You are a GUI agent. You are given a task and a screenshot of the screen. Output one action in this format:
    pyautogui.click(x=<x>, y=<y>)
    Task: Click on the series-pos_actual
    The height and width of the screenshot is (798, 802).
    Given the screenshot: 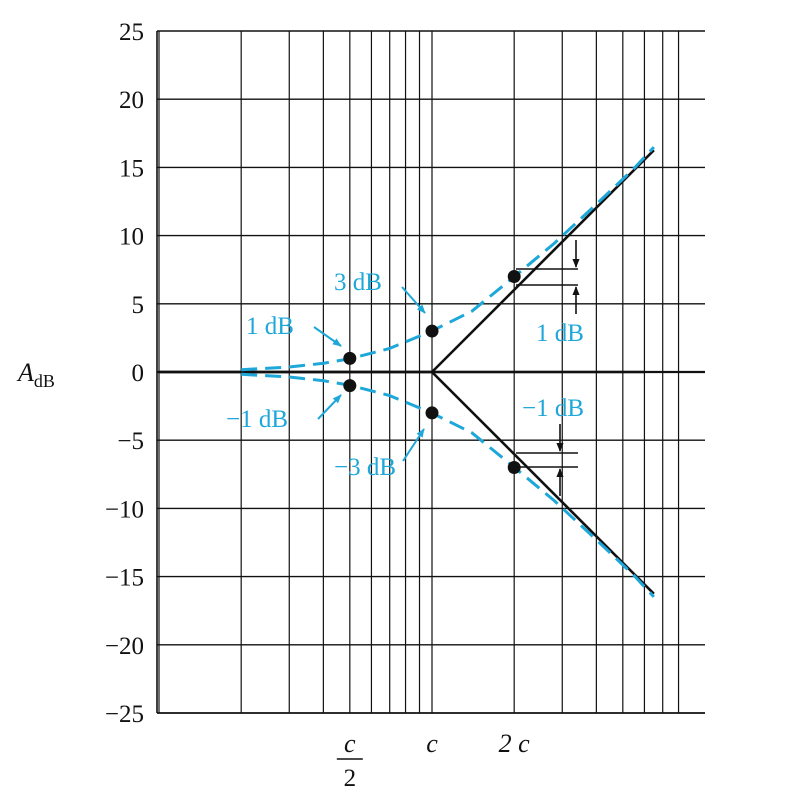 What is the action you would take?
    pyautogui.click(x=448, y=259)
    